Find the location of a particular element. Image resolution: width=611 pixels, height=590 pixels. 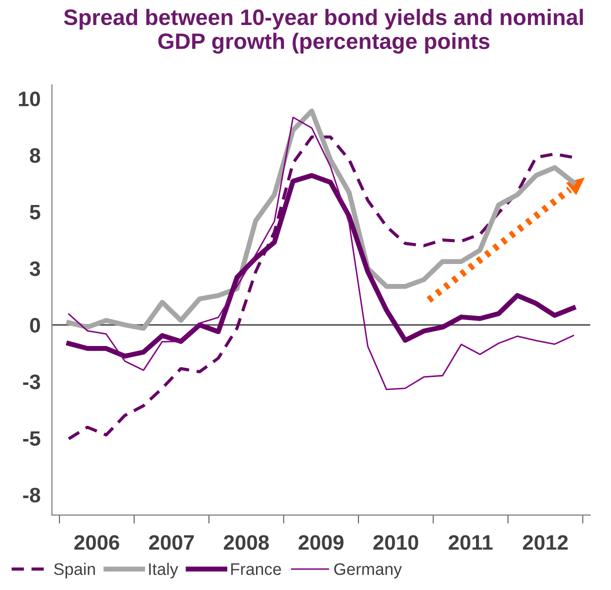

legend-label: Spain is located at coordinates (74, 570).